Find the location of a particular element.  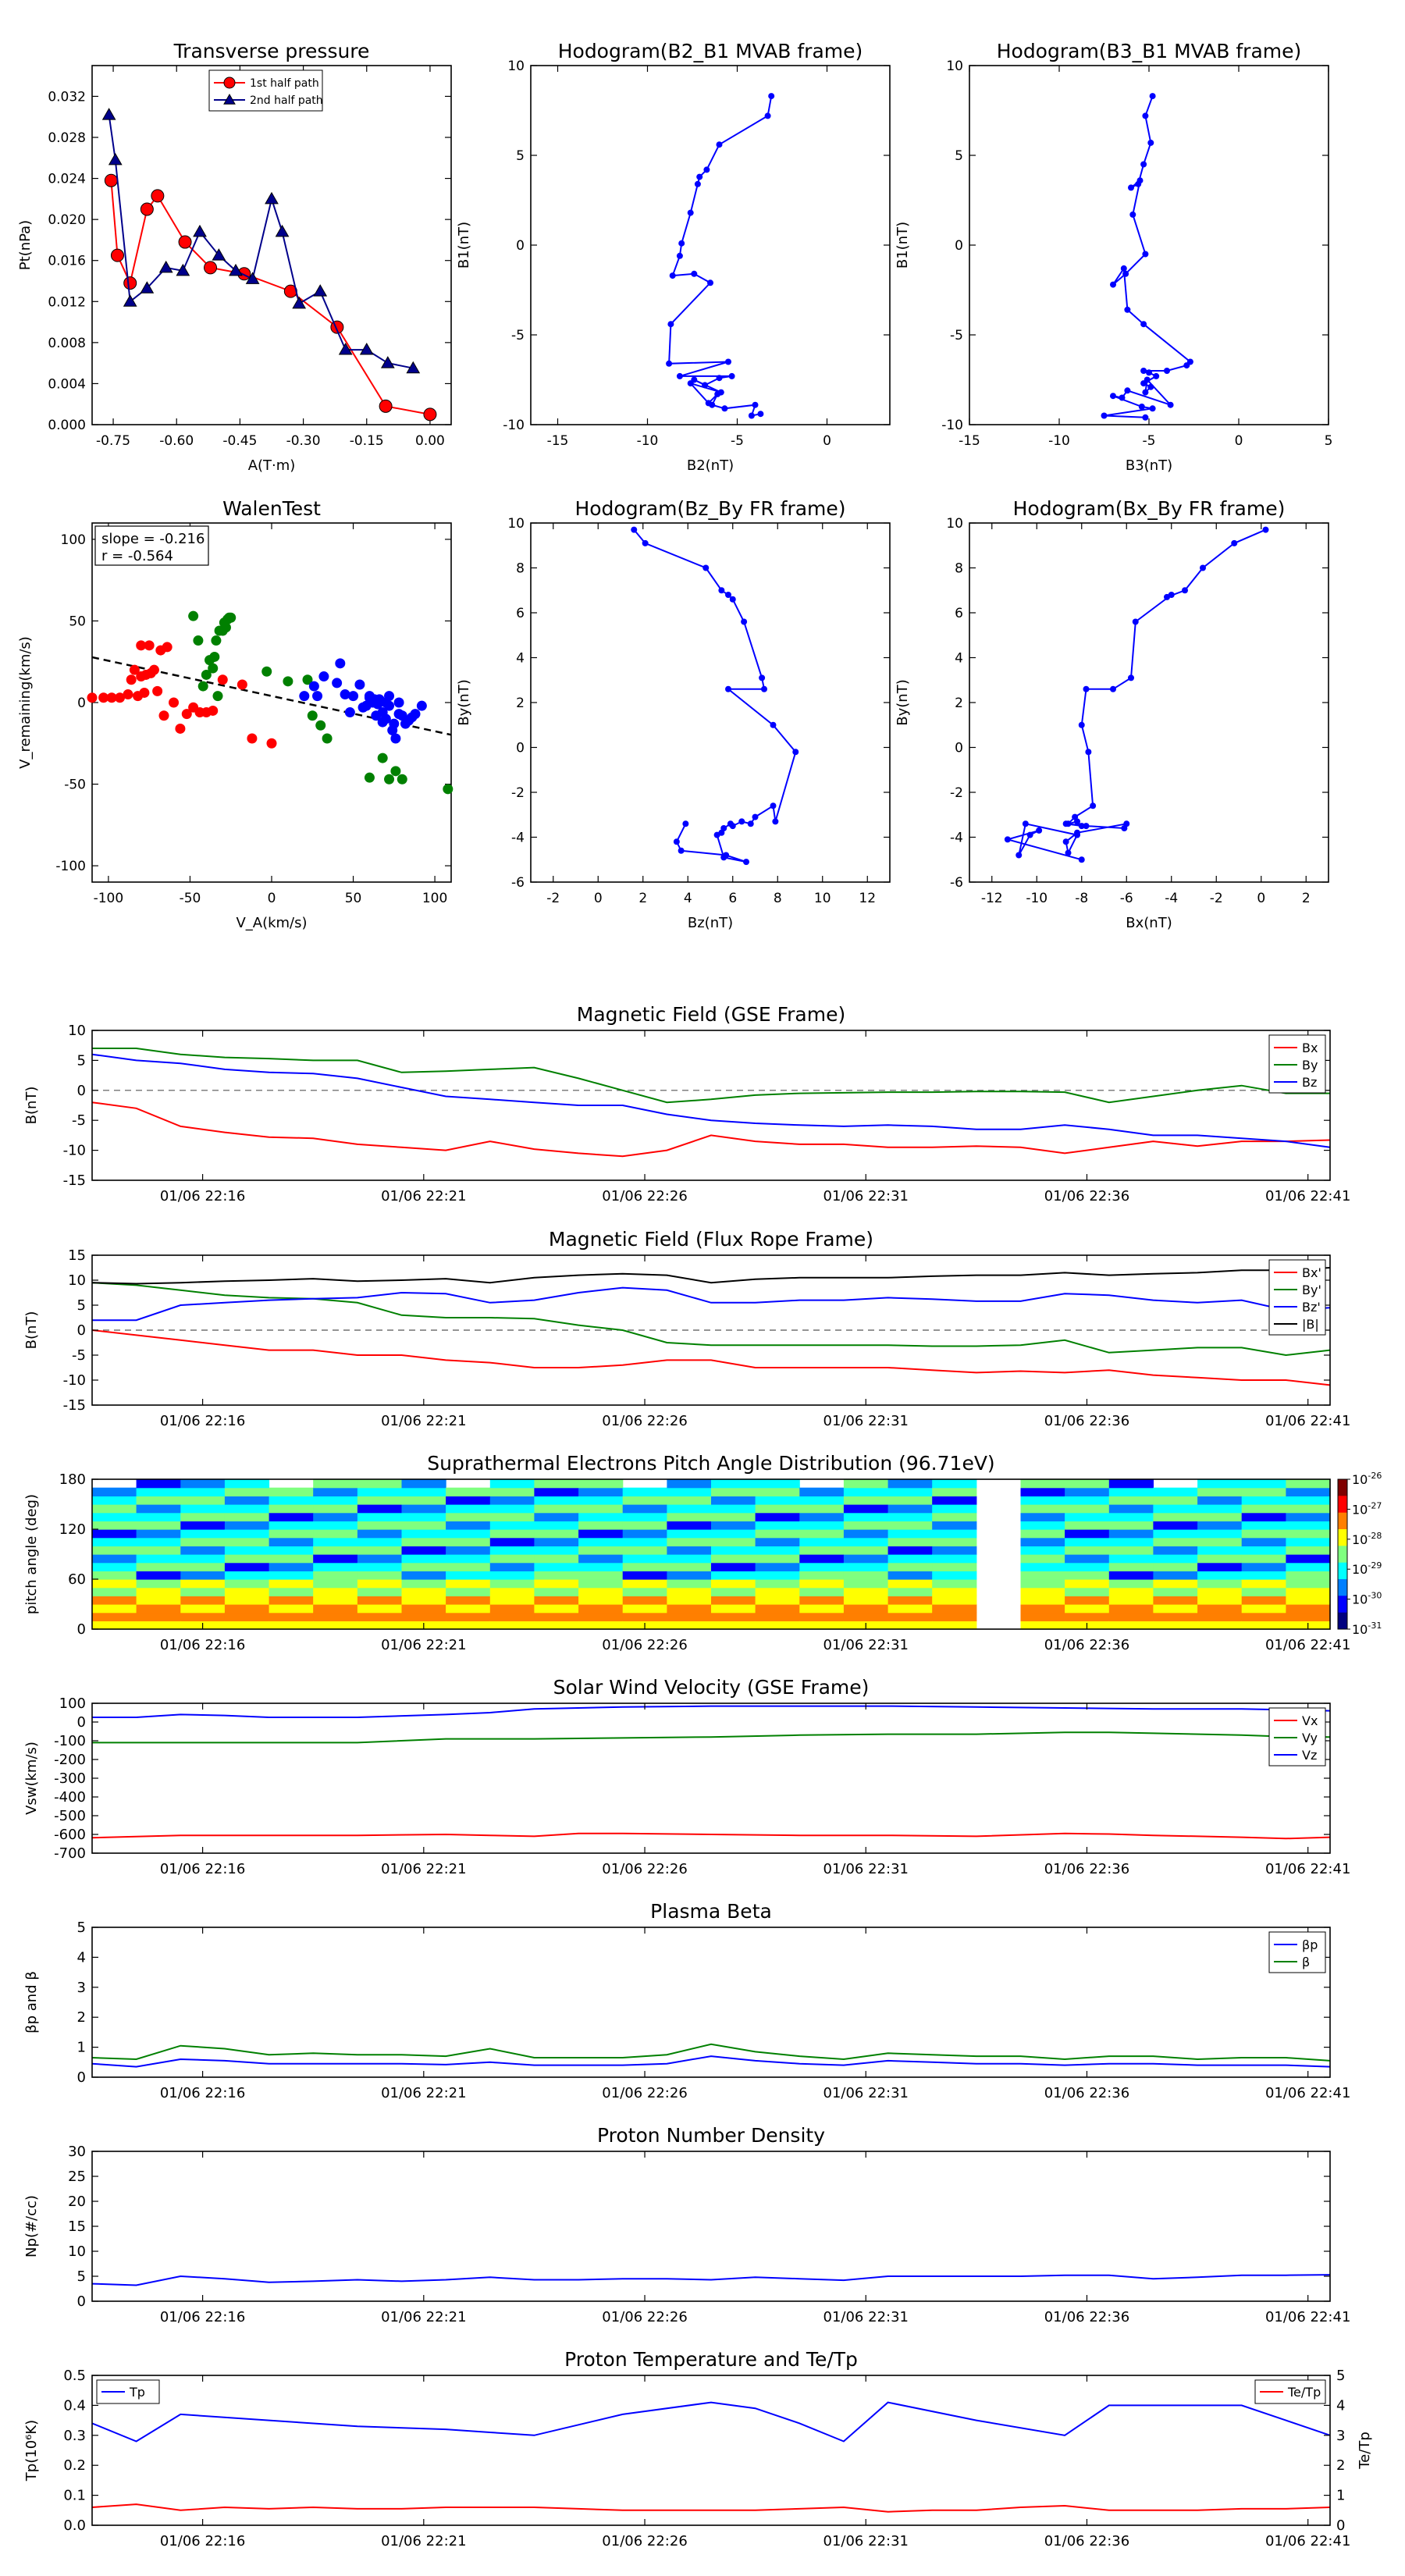

legend-label: βp is located at coordinates (1310, 1944).